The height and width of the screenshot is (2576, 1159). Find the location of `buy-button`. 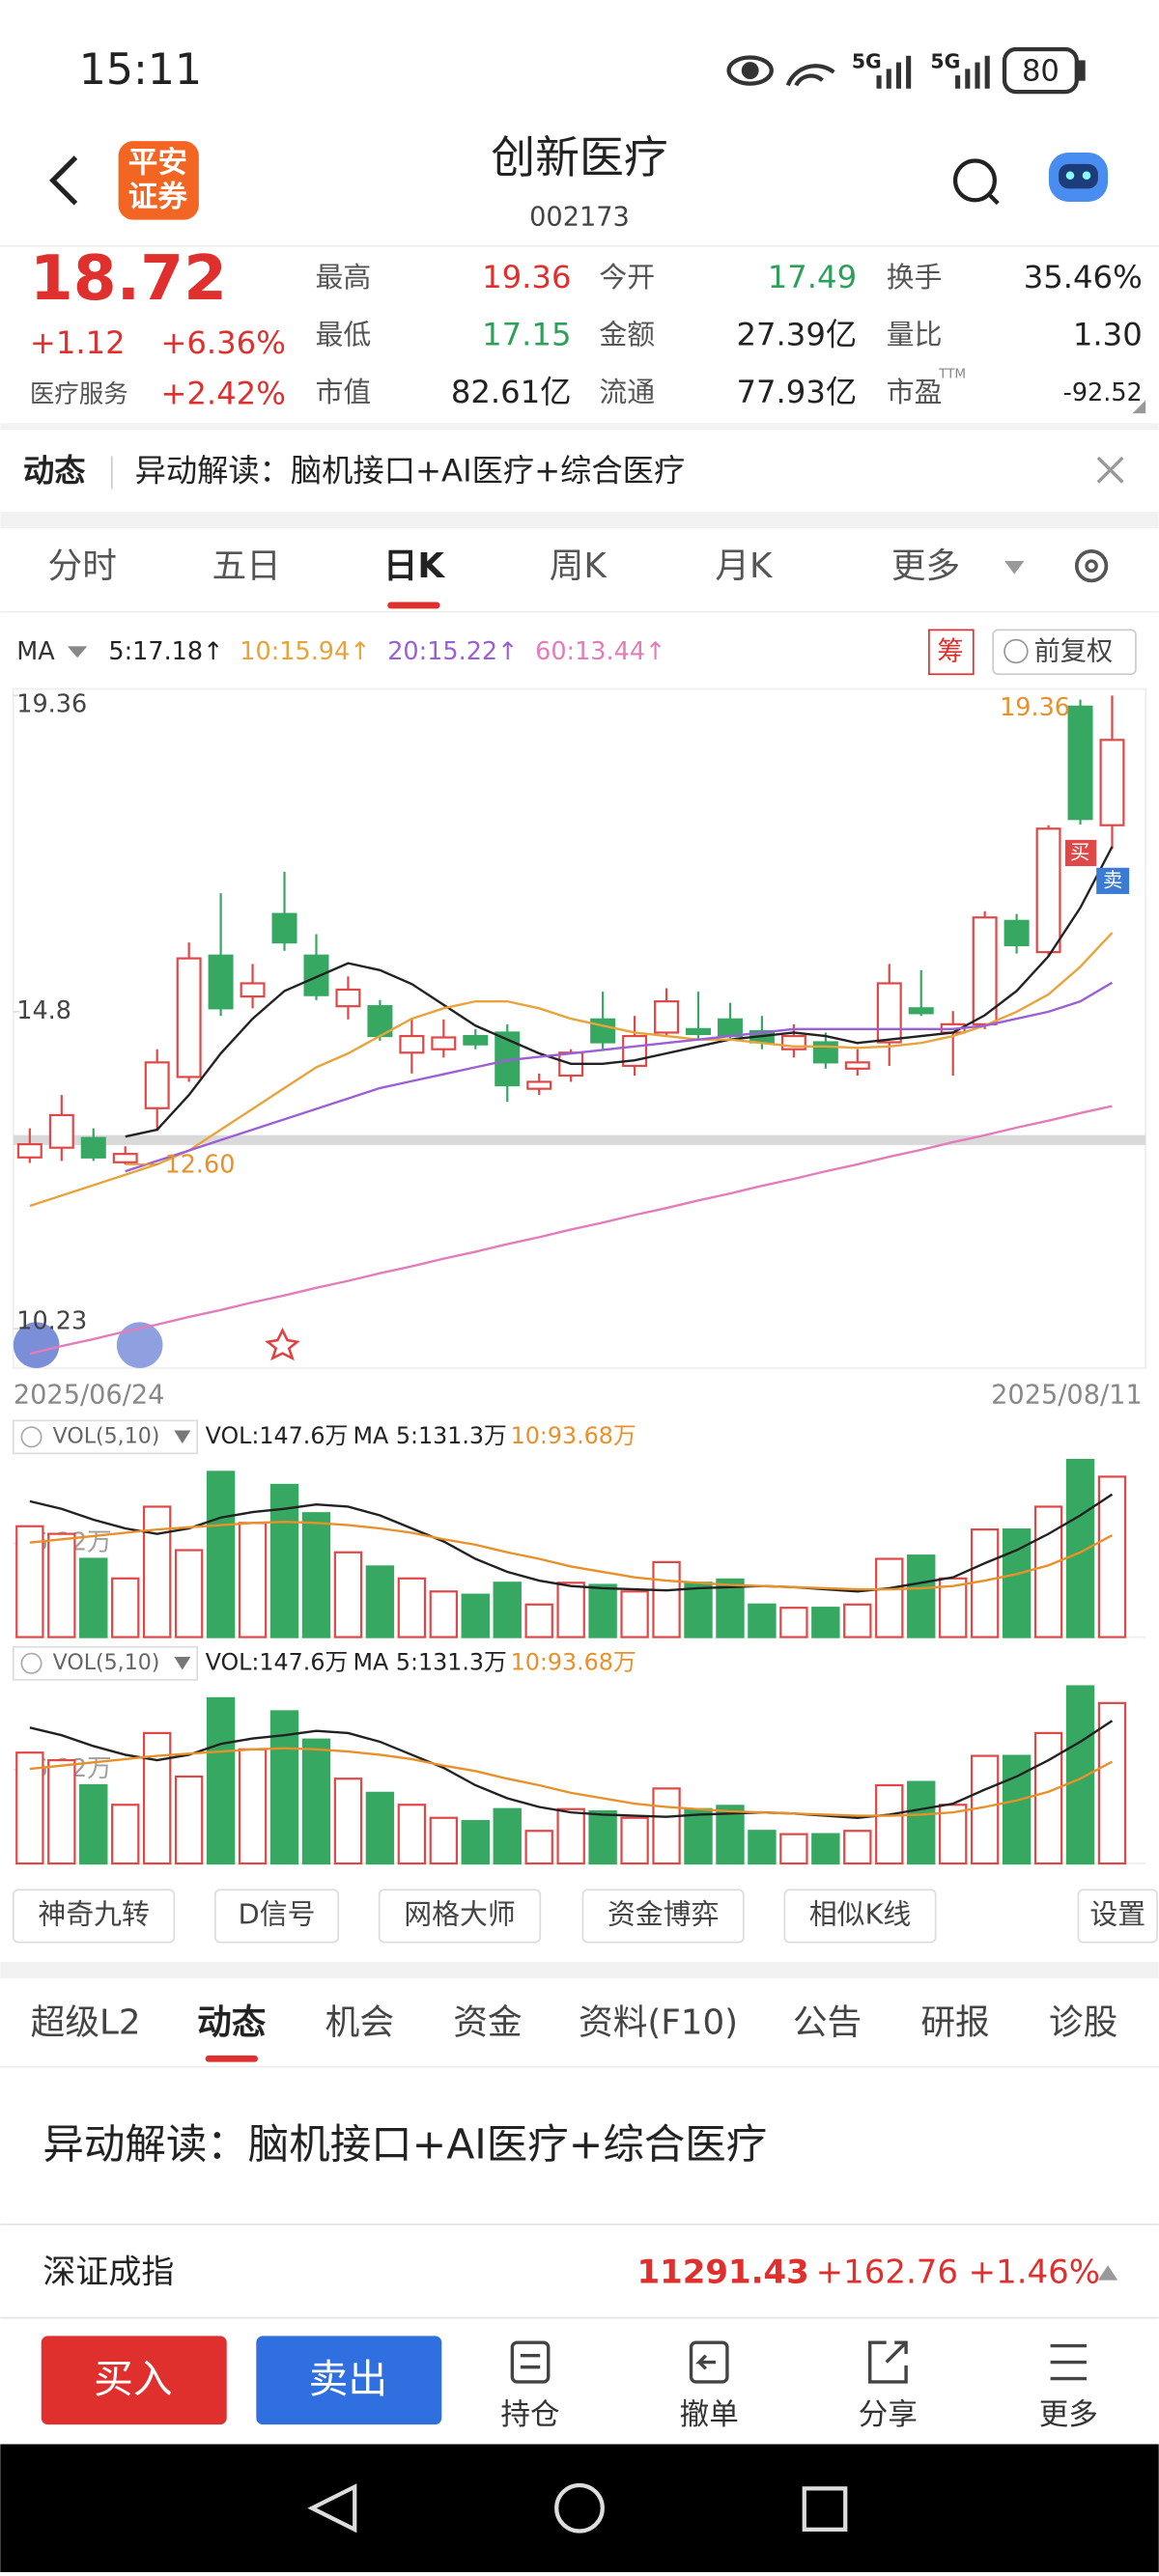

buy-button is located at coordinates (134, 2381).